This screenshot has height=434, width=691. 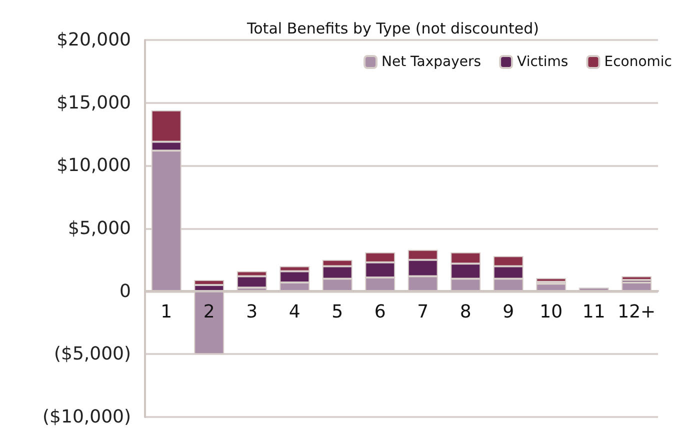 What do you see at coordinates (93, 103) in the screenshot?
I see `y-tick-label: $15,000` at bounding box center [93, 103].